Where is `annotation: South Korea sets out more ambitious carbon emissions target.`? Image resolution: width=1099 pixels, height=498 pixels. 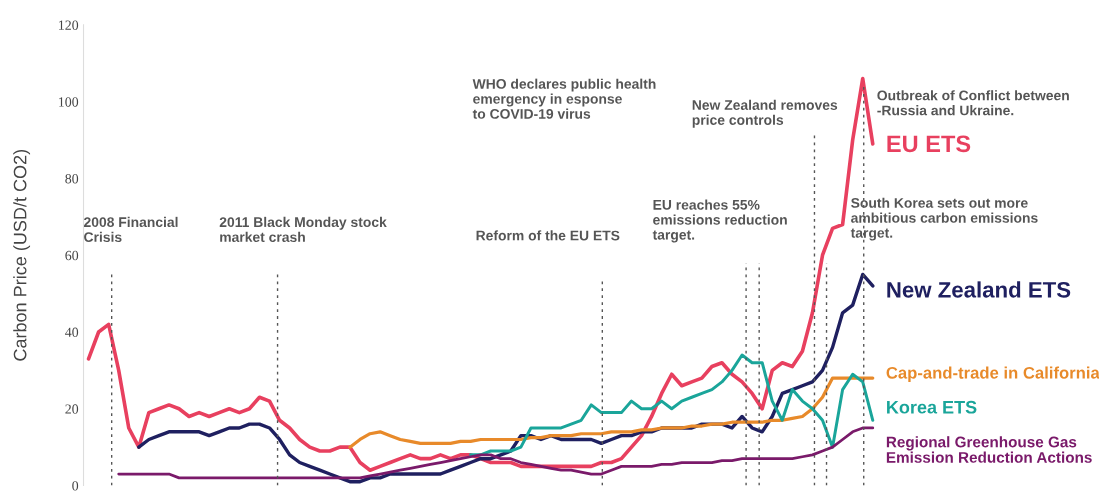 annotation: South Korea sets out more ambitious carbon emissions target. is located at coordinates (944, 219).